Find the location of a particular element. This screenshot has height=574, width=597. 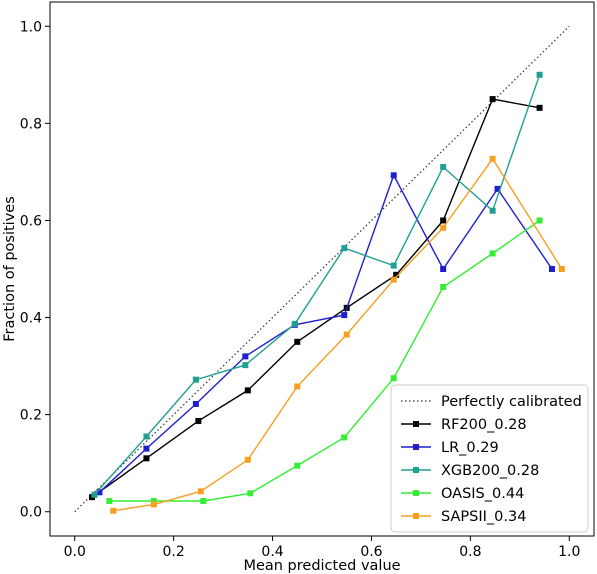

y-tick-label: 0.2 is located at coordinates (31, 416).